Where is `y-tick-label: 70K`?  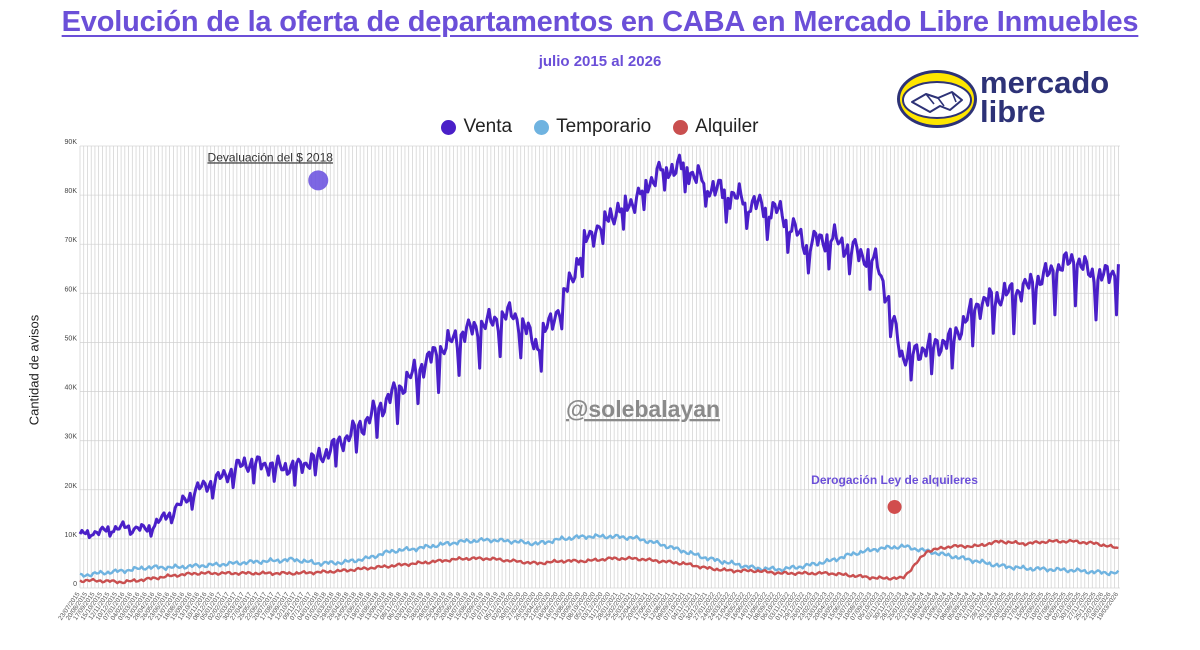 y-tick-label: 70K is located at coordinates (71, 240).